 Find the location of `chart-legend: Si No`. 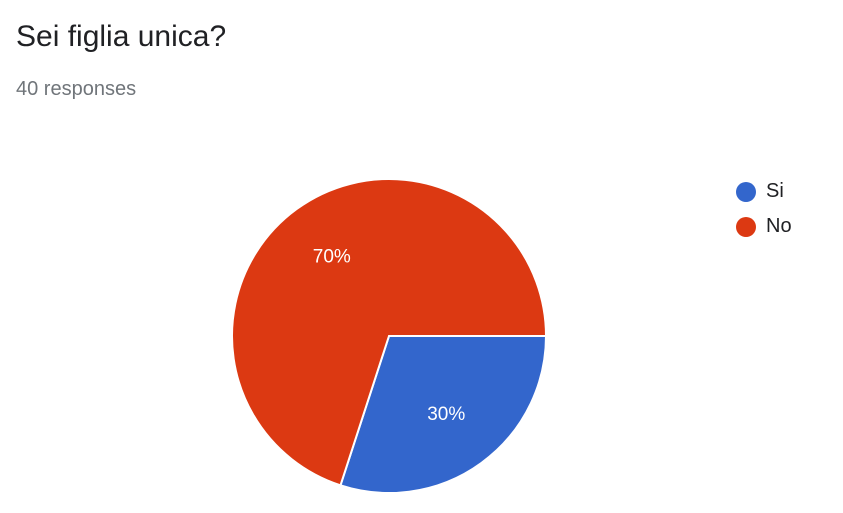

chart-legend: Si No is located at coordinates (764, 209).